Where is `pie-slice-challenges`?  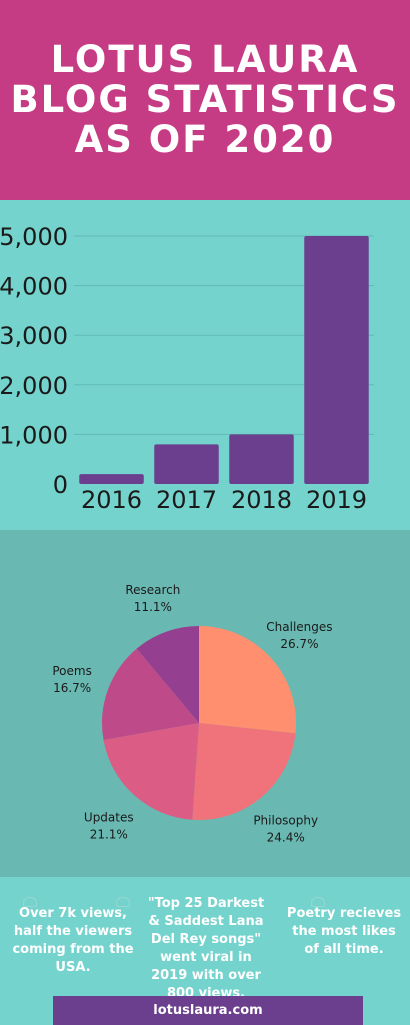
pie-slice-challenges is located at coordinates (248, 680).